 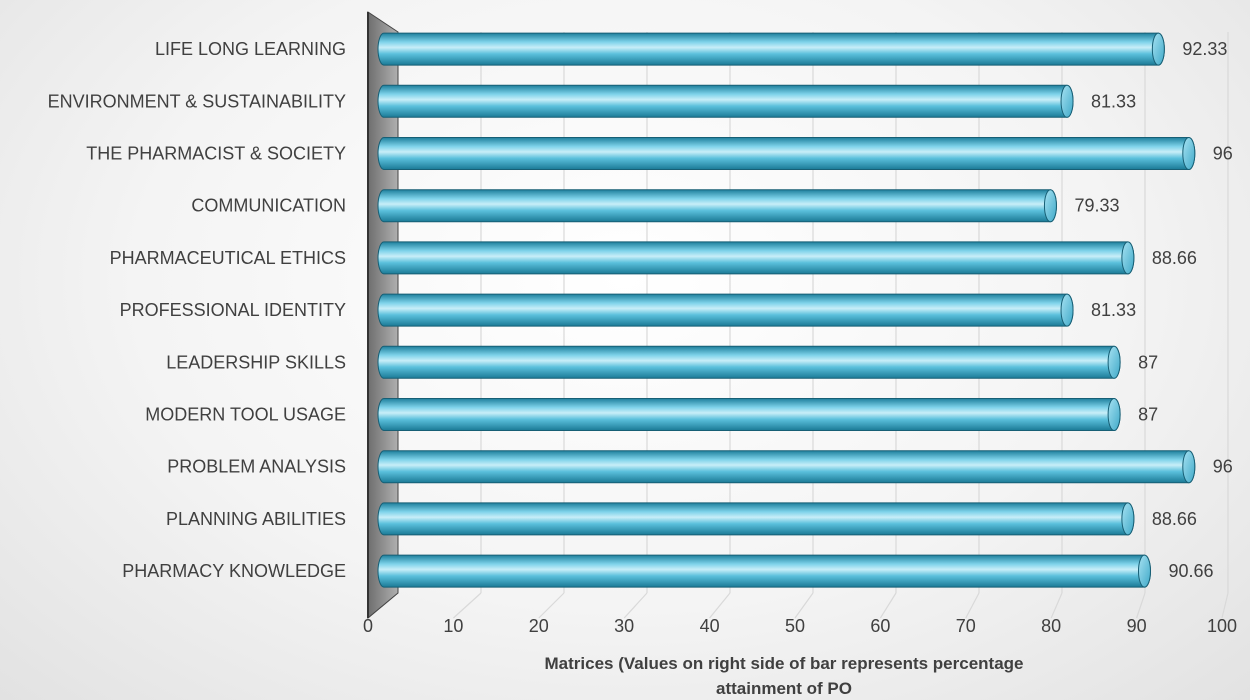 What do you see at coordinates (880, 626) in the screenshot?
I see `x-tick-label: 60` at bounding box center [880, 626].